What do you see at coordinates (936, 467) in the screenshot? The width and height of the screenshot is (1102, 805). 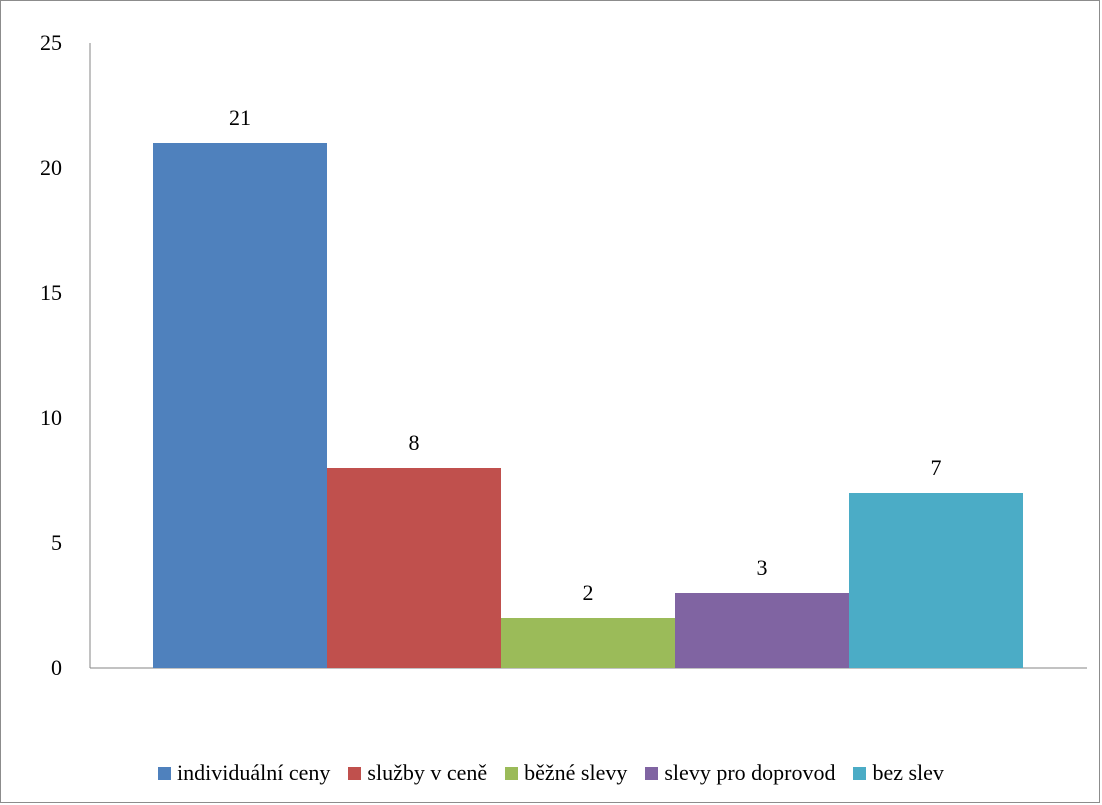 I see `bar-value-label: 7` at bounding box center [936, 467].